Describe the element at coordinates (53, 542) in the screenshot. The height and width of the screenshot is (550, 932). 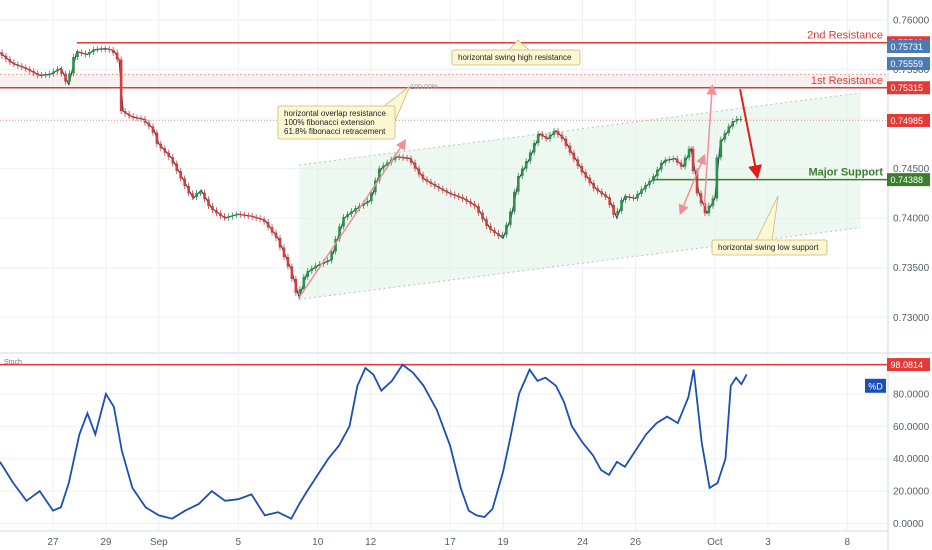
I see `time-tick-label: 27` at that location.